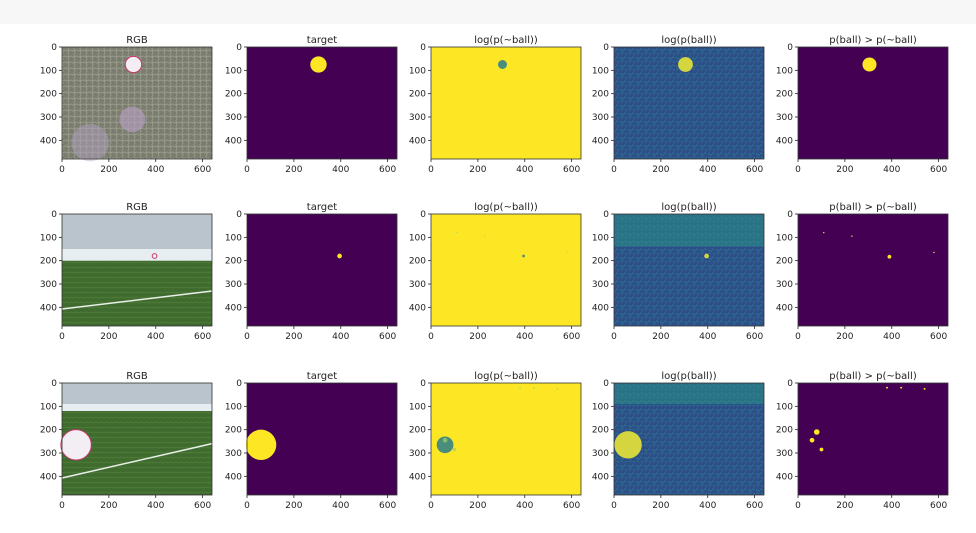 The width and height of the screenshot is (976, 533). Describe the element at coordinates (311, 441) in the screenshot. I see `panel-r3-c2: target 0 200 400 600 0 100 200 300 400` at that location.